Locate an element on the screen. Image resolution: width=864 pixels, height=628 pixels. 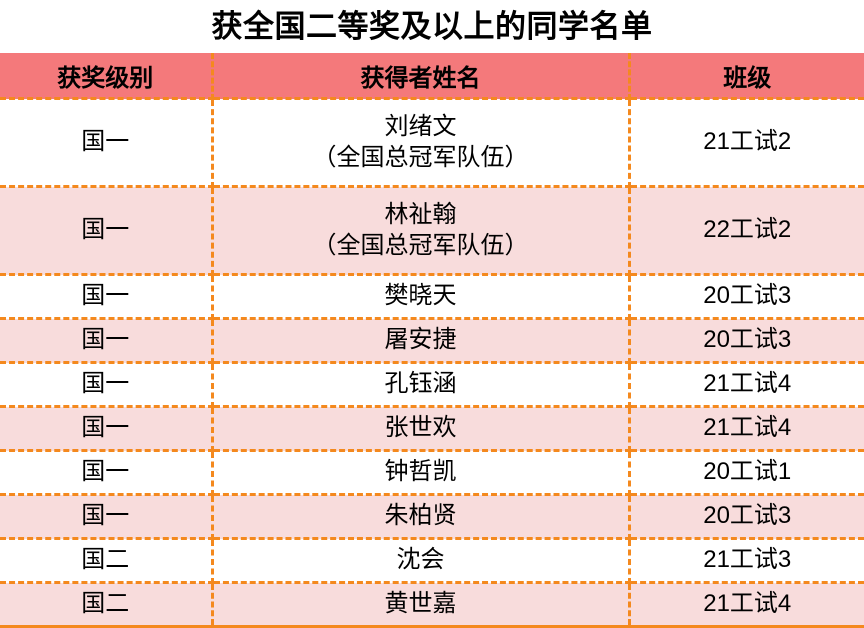
cell-recipient-name: 屠安捷 is located at coordinates (421, 341).